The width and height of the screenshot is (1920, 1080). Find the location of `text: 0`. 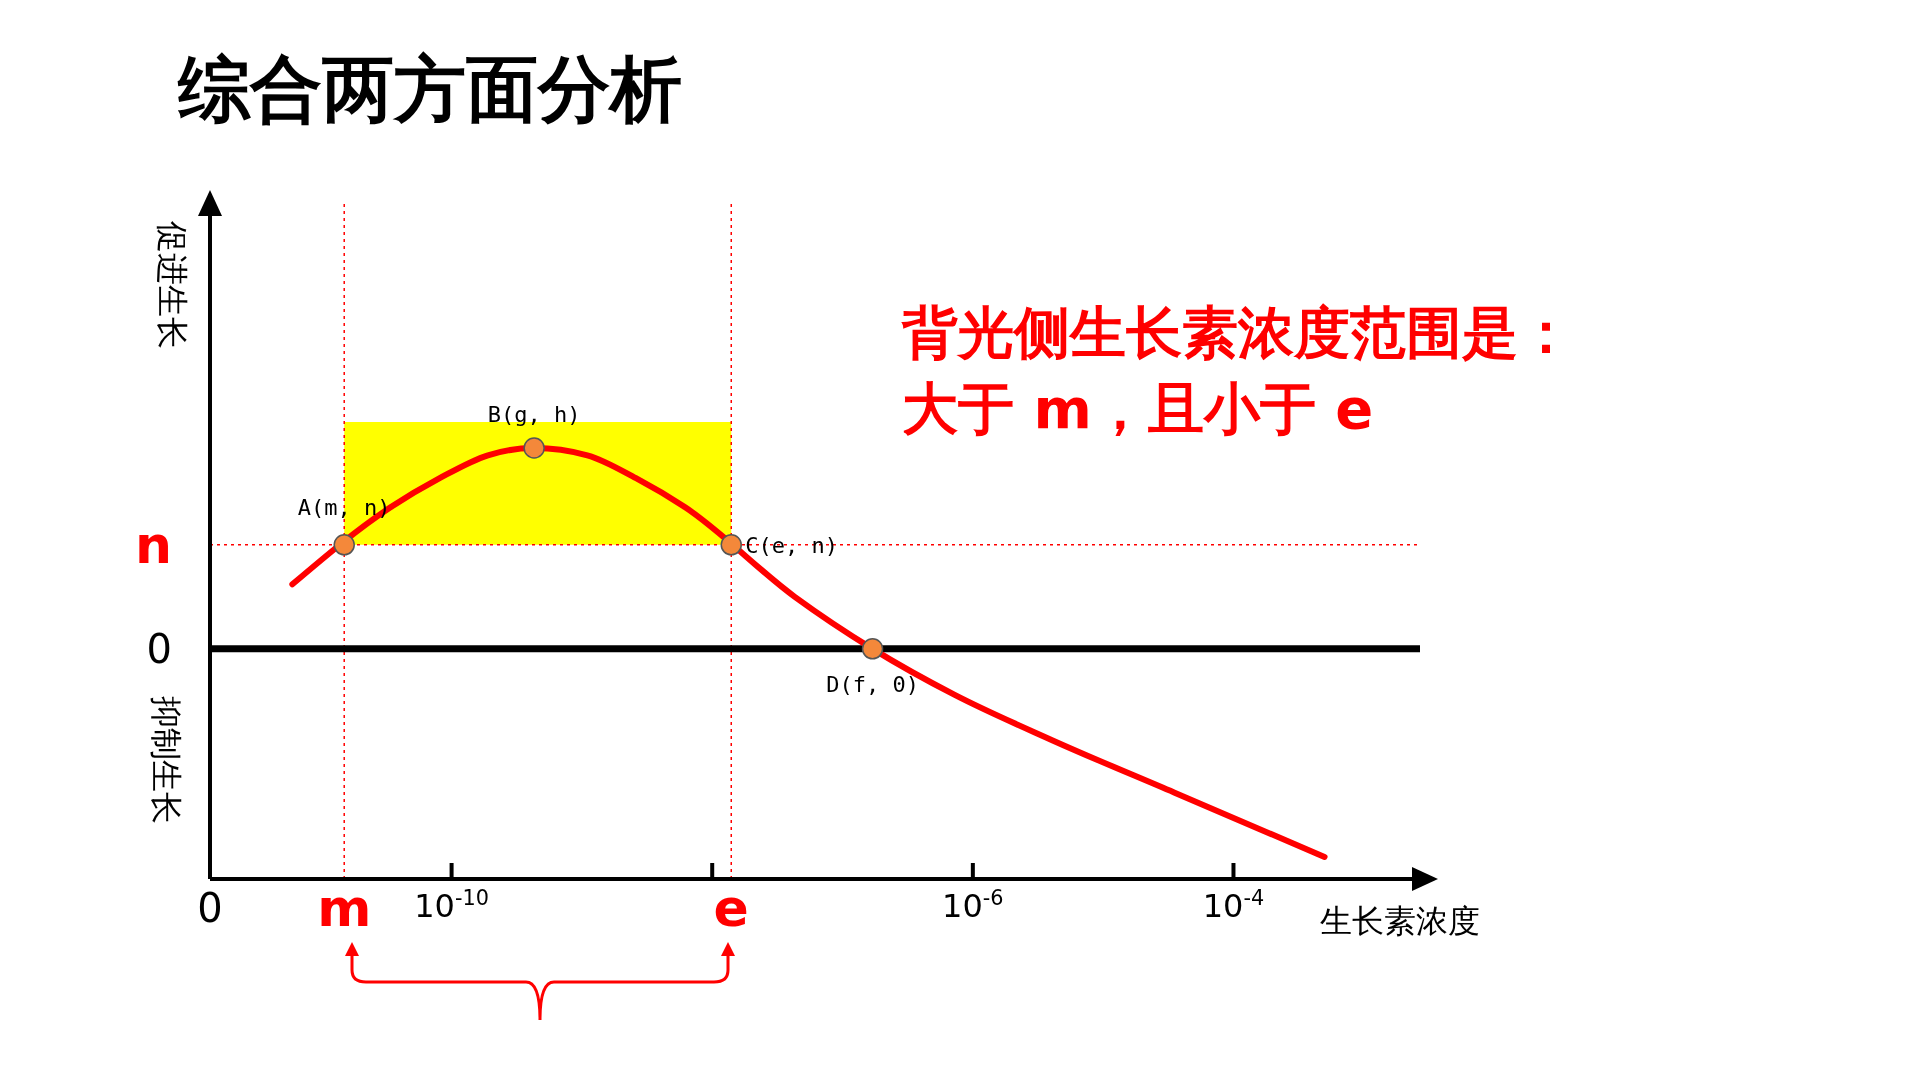

text: 0 is located at coordinates (210, 908).